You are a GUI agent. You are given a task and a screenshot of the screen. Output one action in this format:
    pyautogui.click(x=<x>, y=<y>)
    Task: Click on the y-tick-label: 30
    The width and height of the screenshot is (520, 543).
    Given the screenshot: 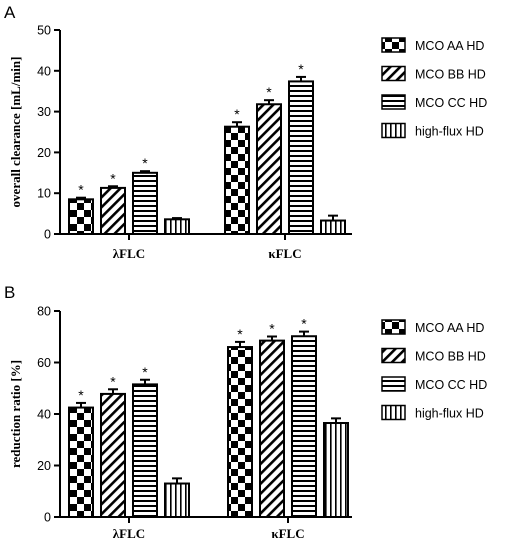 What is the action you would take?
    pyautogui.click(x=44, y=112)
    